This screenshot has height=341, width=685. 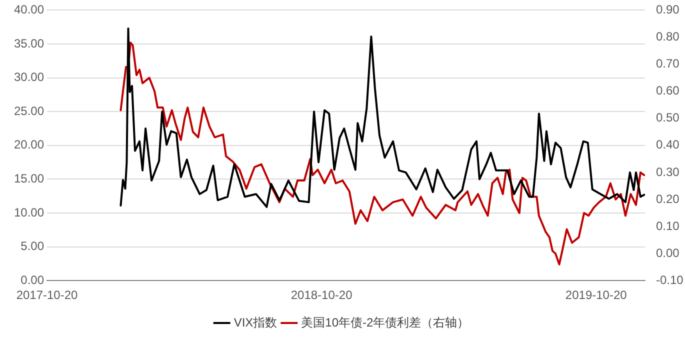 I want to click on y2-tick-label: 0.10, so click(x=668, y=225).